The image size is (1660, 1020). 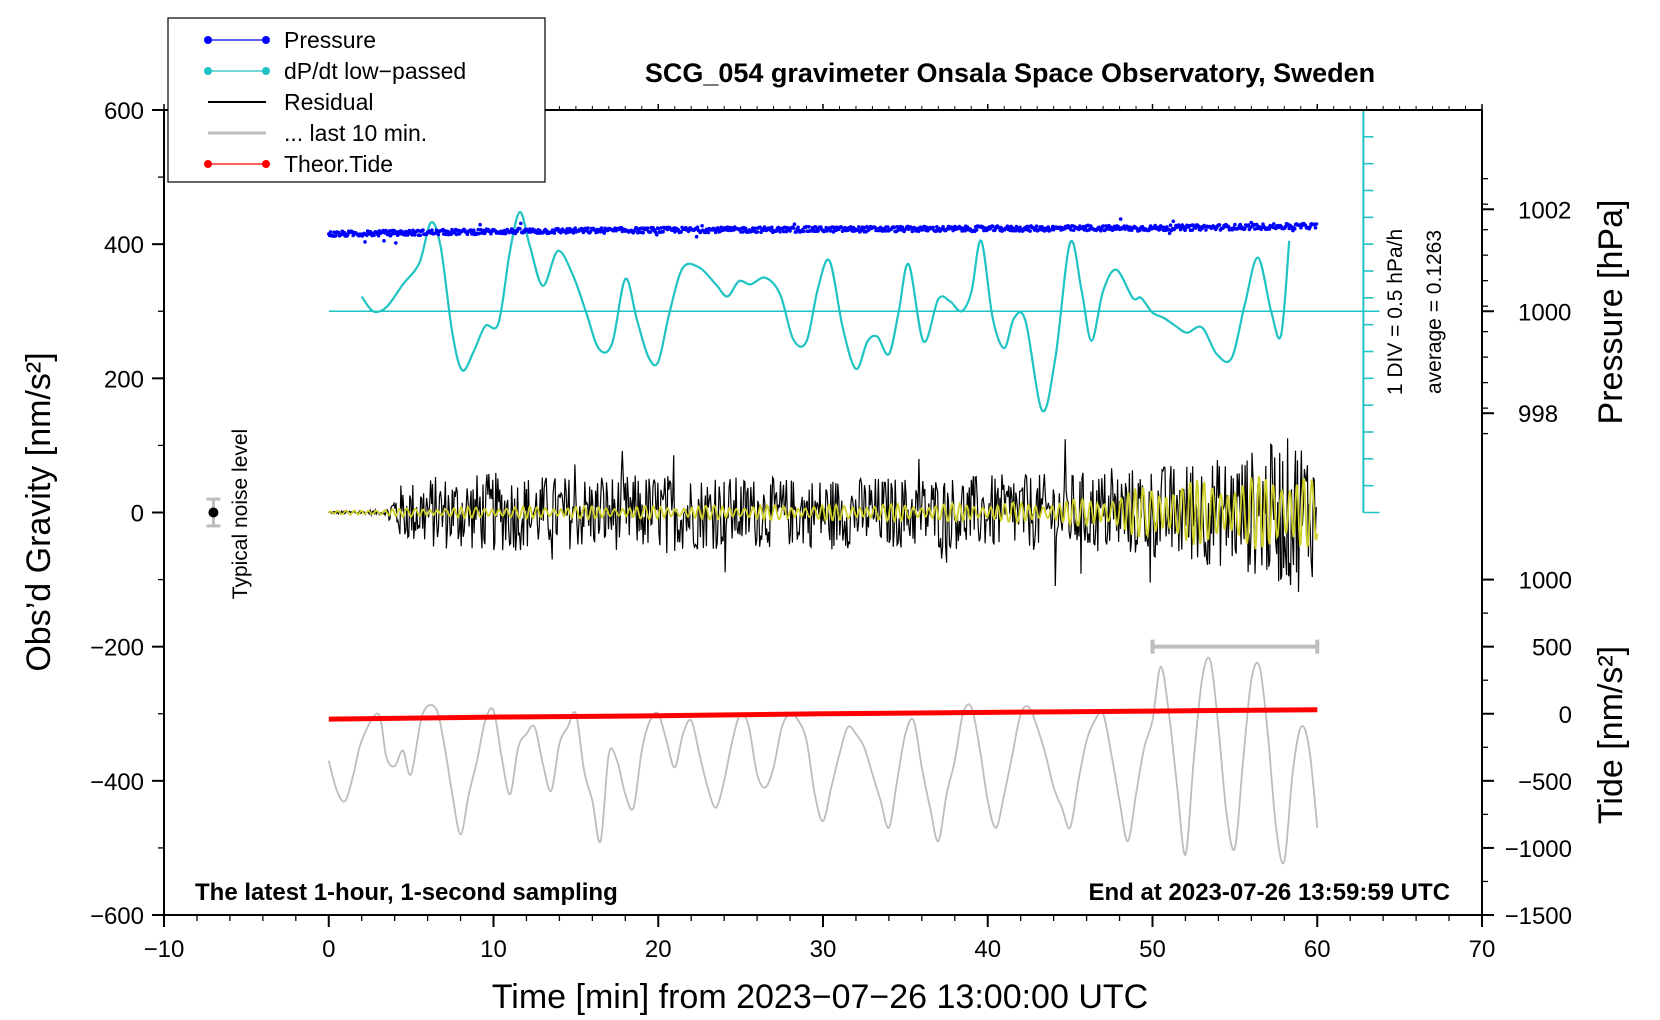 What do you see at coordinates (1538, 414) in the screenshot?
I see `pressure-tick-label: 998` at bounding box center [1538, 414].